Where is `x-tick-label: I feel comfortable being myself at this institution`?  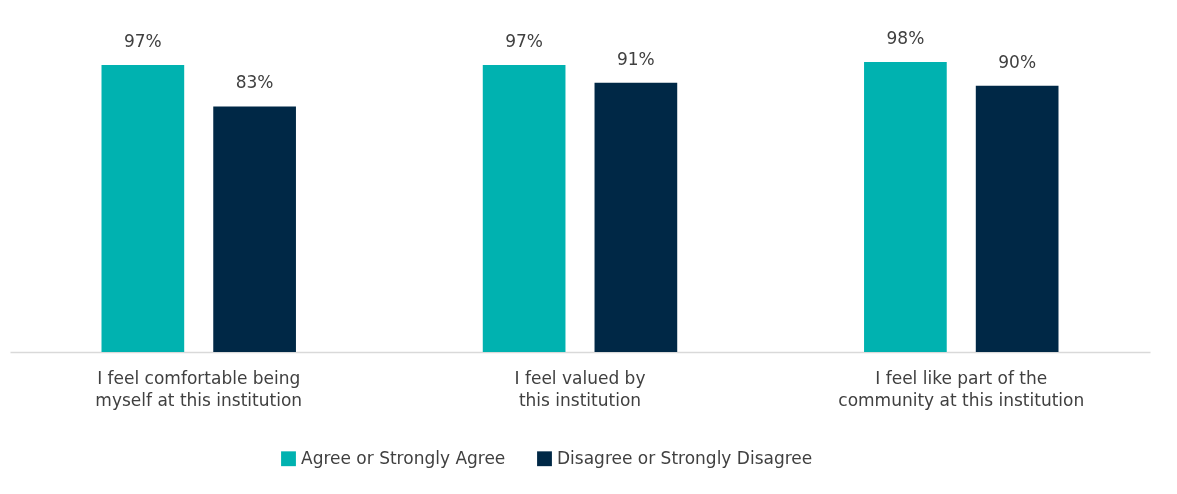 x-tick-label: I feel comfortable being myself at this institution is located at coordinates (199, 388).